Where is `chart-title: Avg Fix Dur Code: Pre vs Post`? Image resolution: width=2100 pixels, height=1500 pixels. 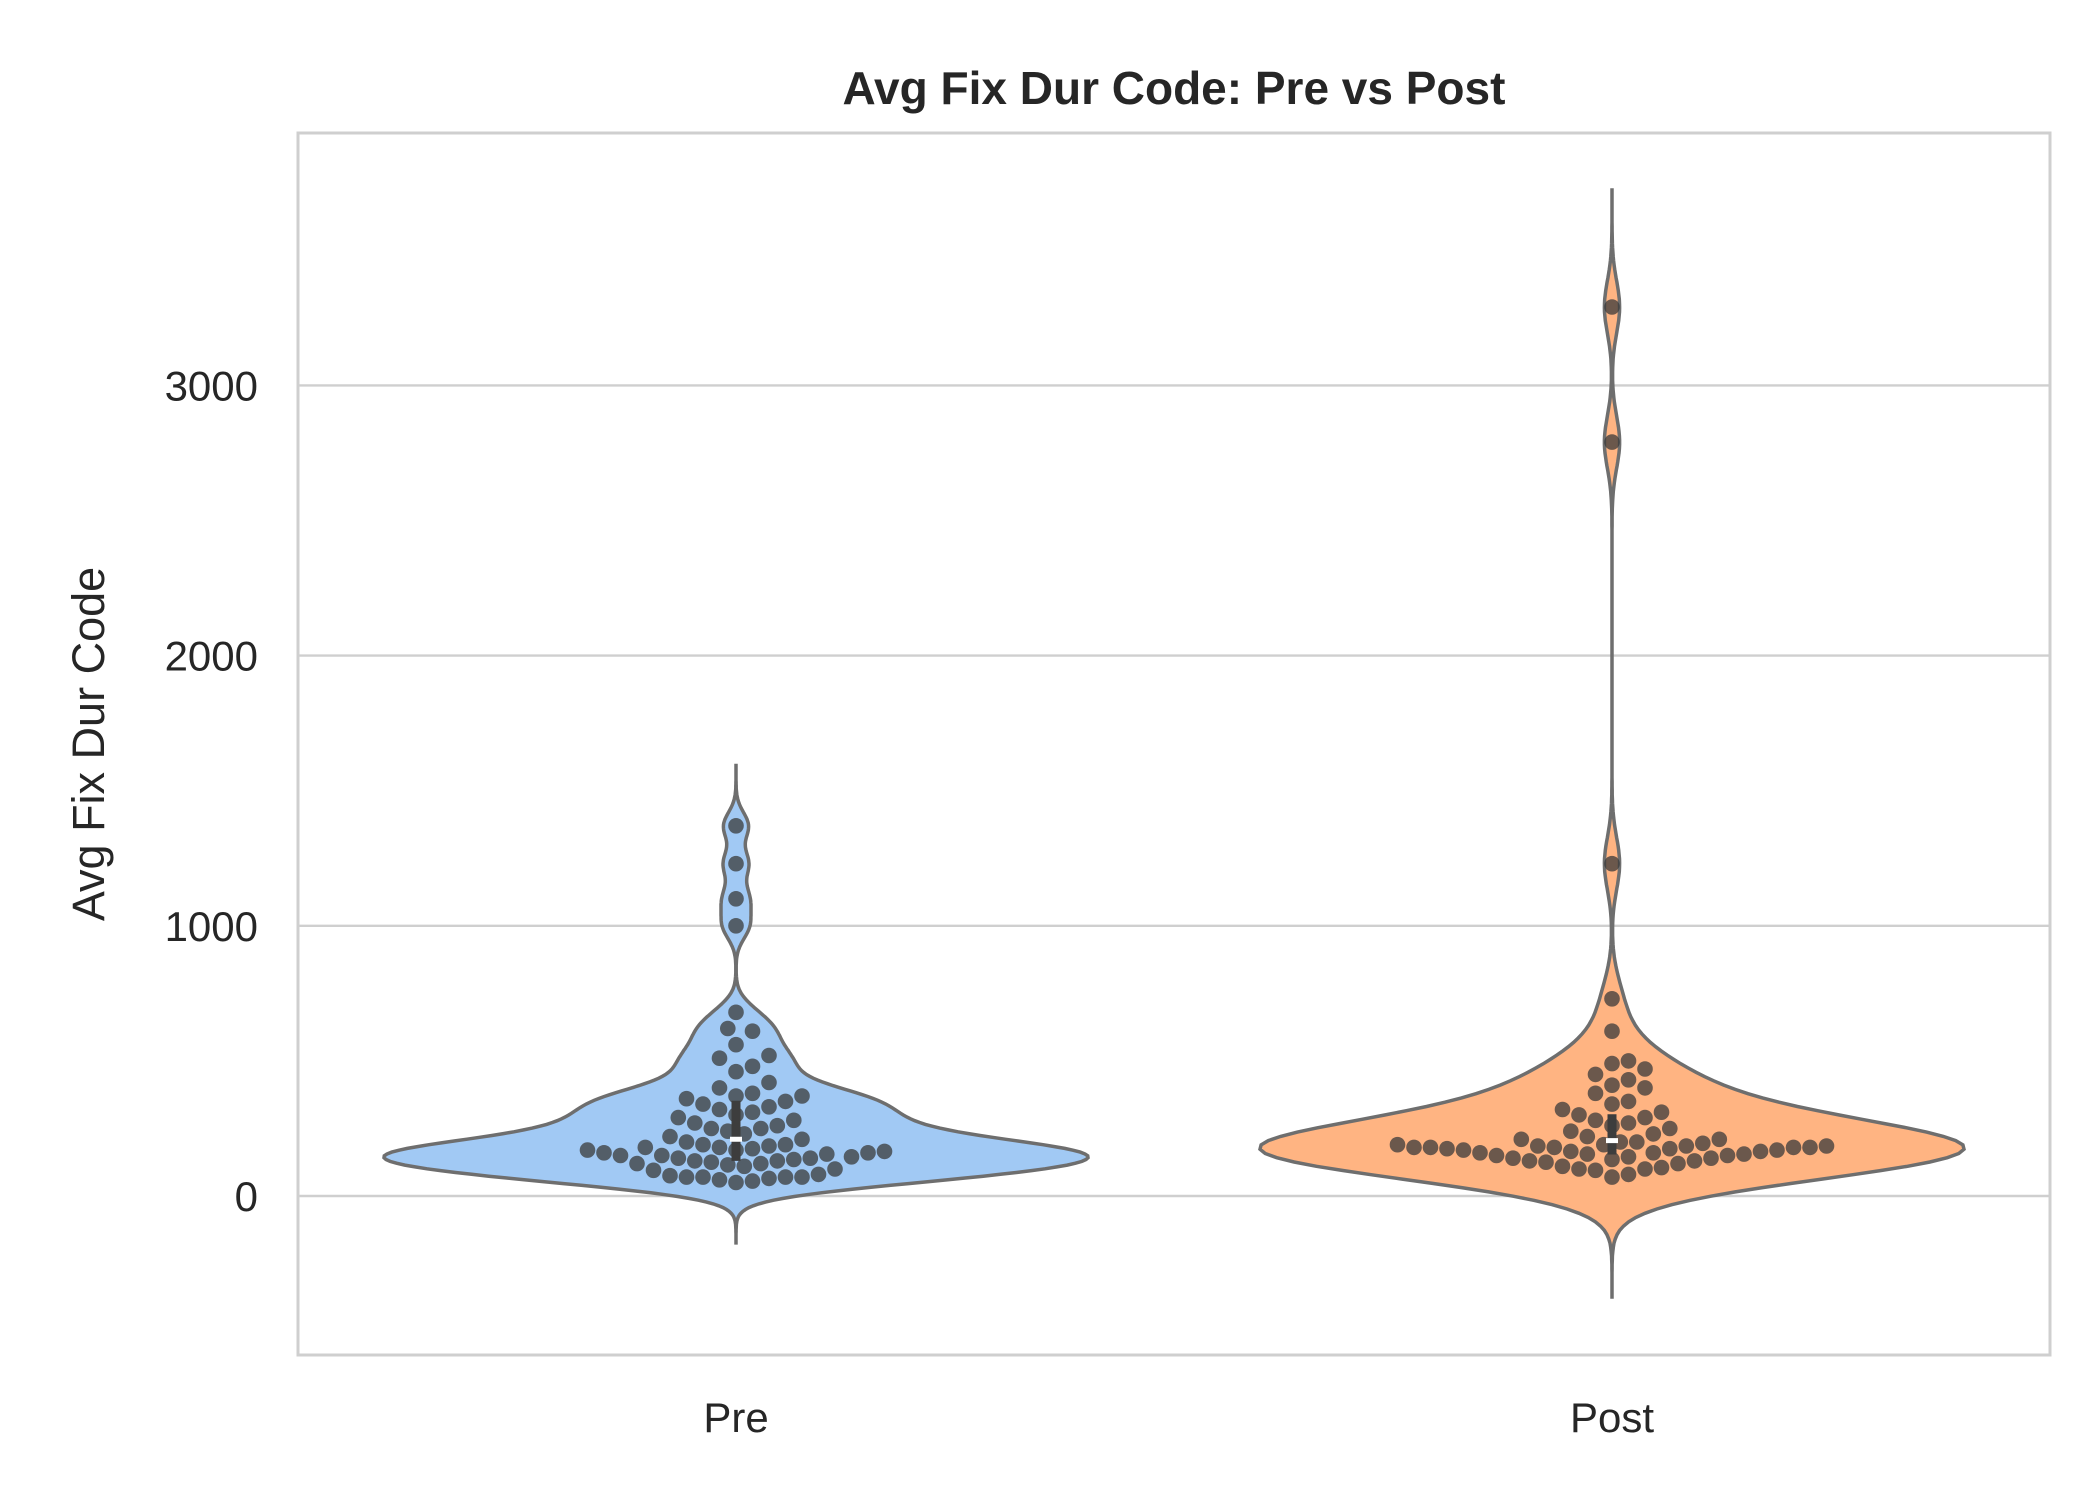 chart-title: Avg Fix Dur Code: Pre vs Post is located at coordinates (1174, 88).